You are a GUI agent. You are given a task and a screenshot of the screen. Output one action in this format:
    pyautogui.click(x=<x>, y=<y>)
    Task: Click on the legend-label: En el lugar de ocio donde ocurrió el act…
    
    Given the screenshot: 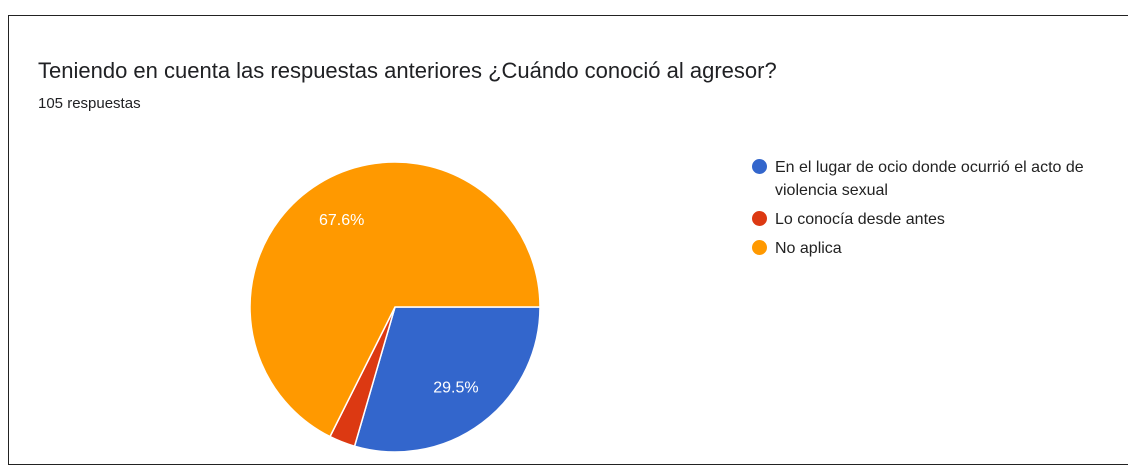 What is the action you would take?
    pyautogui.click(x=929, y=179)
    